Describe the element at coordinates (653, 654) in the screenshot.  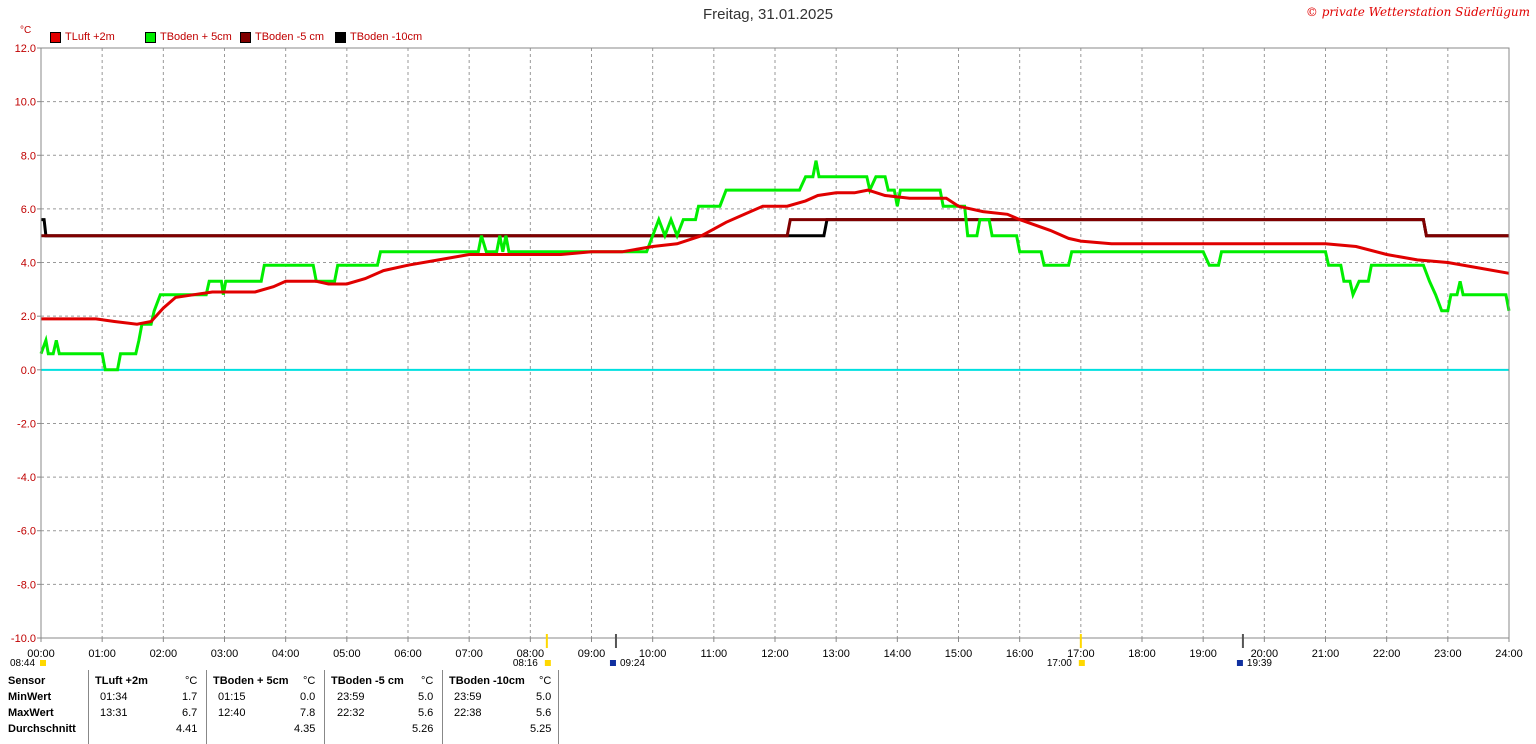
I see `x-tick-label: 10:00` at that location.